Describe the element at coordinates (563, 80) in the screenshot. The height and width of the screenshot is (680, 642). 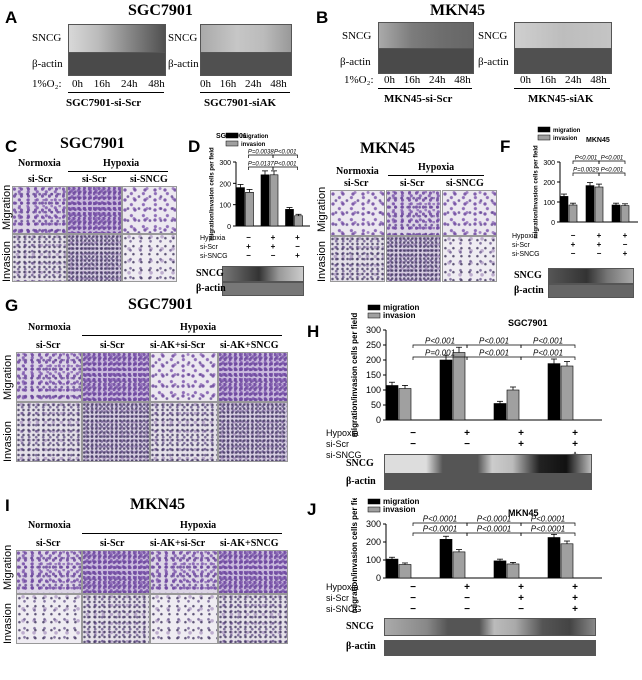
I see `panel-b-times-2: 0h 16h 24h 48h` at that location.